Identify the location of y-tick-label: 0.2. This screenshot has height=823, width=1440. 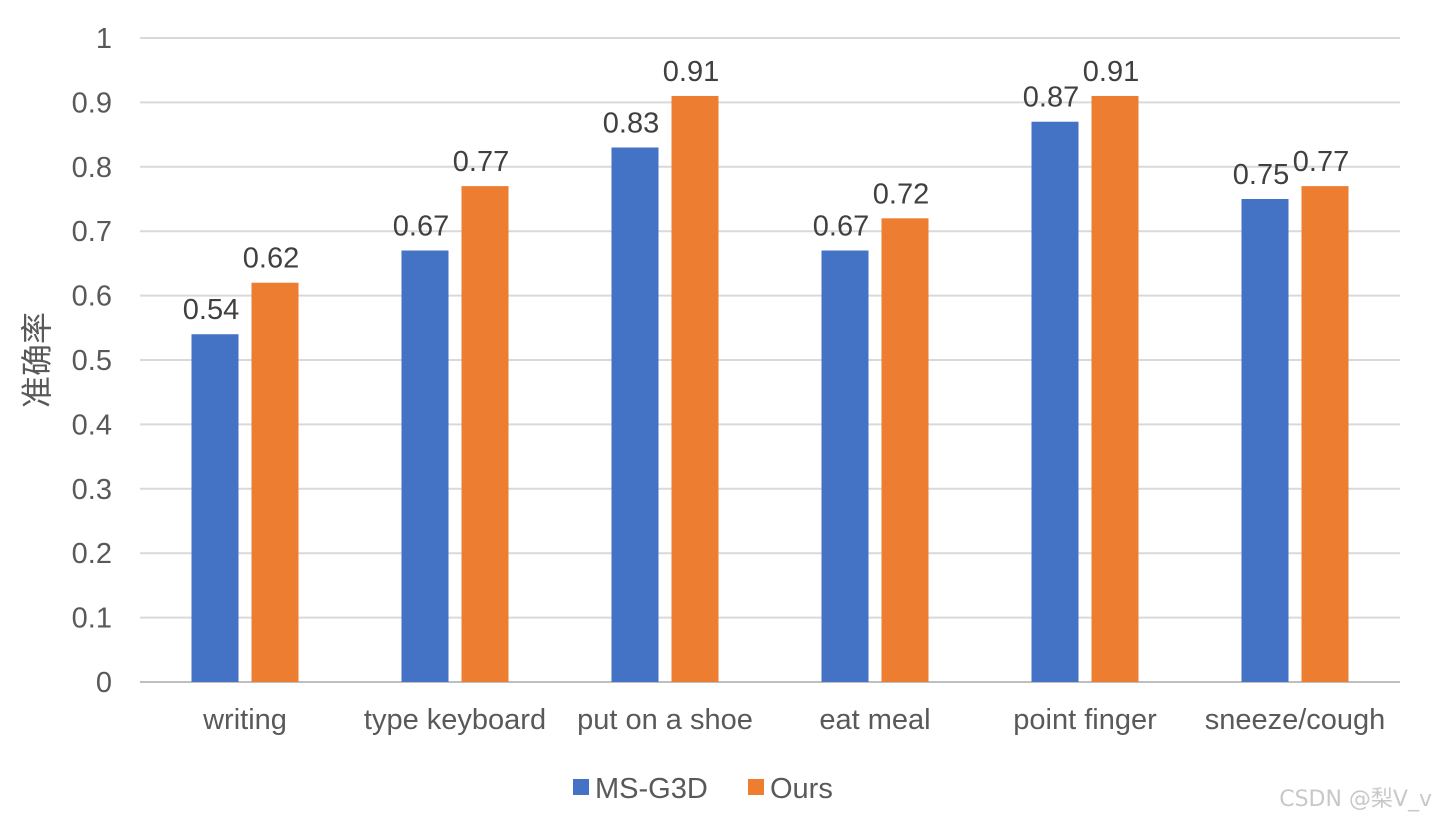
(92, 554).